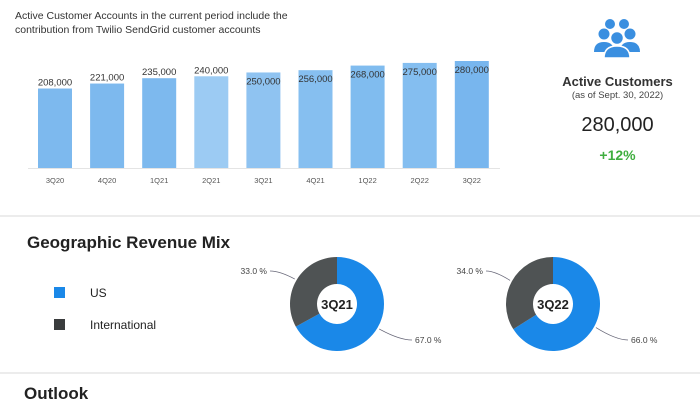  Describe the element at coordinates (159, 72) in the screenshot. I see `bar-label: 235,000` at that location.